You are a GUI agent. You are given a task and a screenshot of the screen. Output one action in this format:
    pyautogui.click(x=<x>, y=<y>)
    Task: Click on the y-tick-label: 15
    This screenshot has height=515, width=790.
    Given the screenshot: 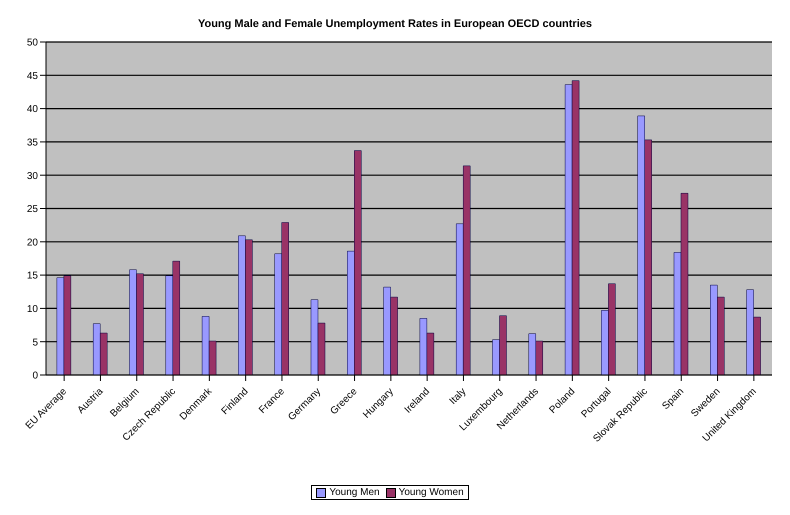 What is the action you would take?
    pyautogui.click(x=32, y=276)
    